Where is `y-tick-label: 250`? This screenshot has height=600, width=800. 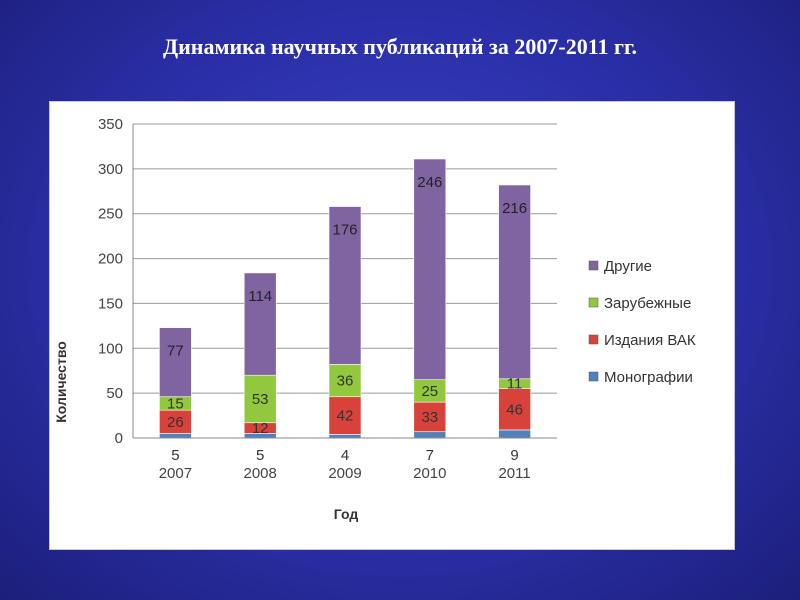 y-tick-label: 250 is located at coordinates (110, 214).